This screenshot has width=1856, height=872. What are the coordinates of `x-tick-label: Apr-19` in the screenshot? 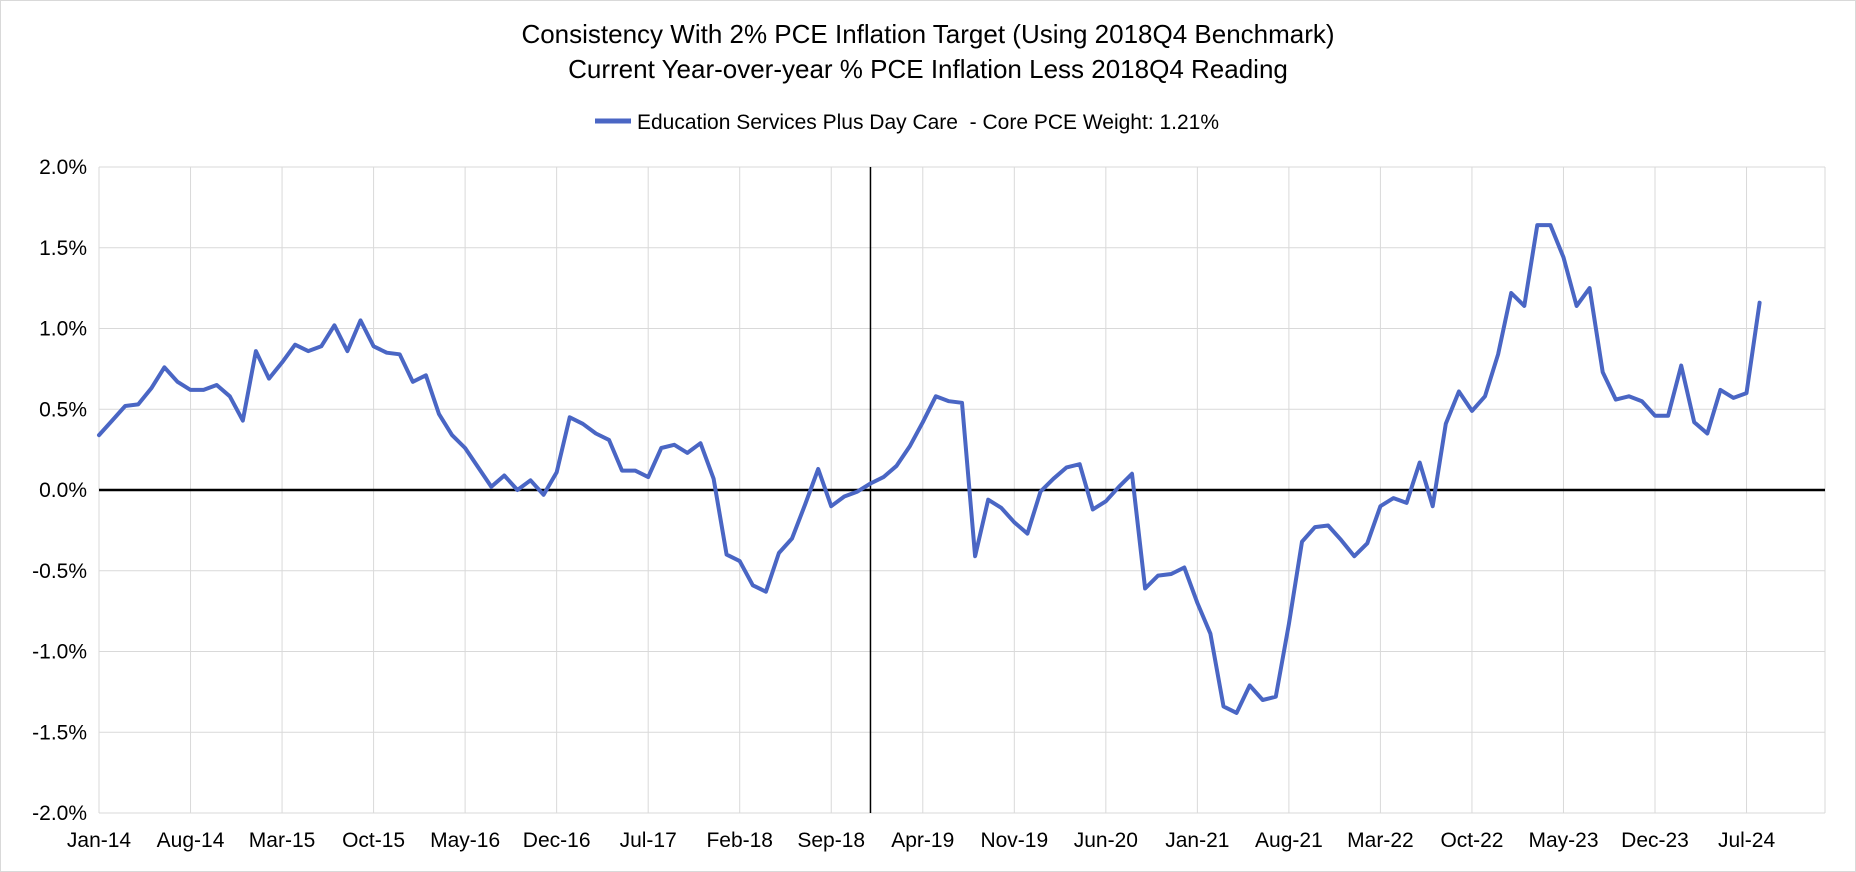 It's located at (922, 840).